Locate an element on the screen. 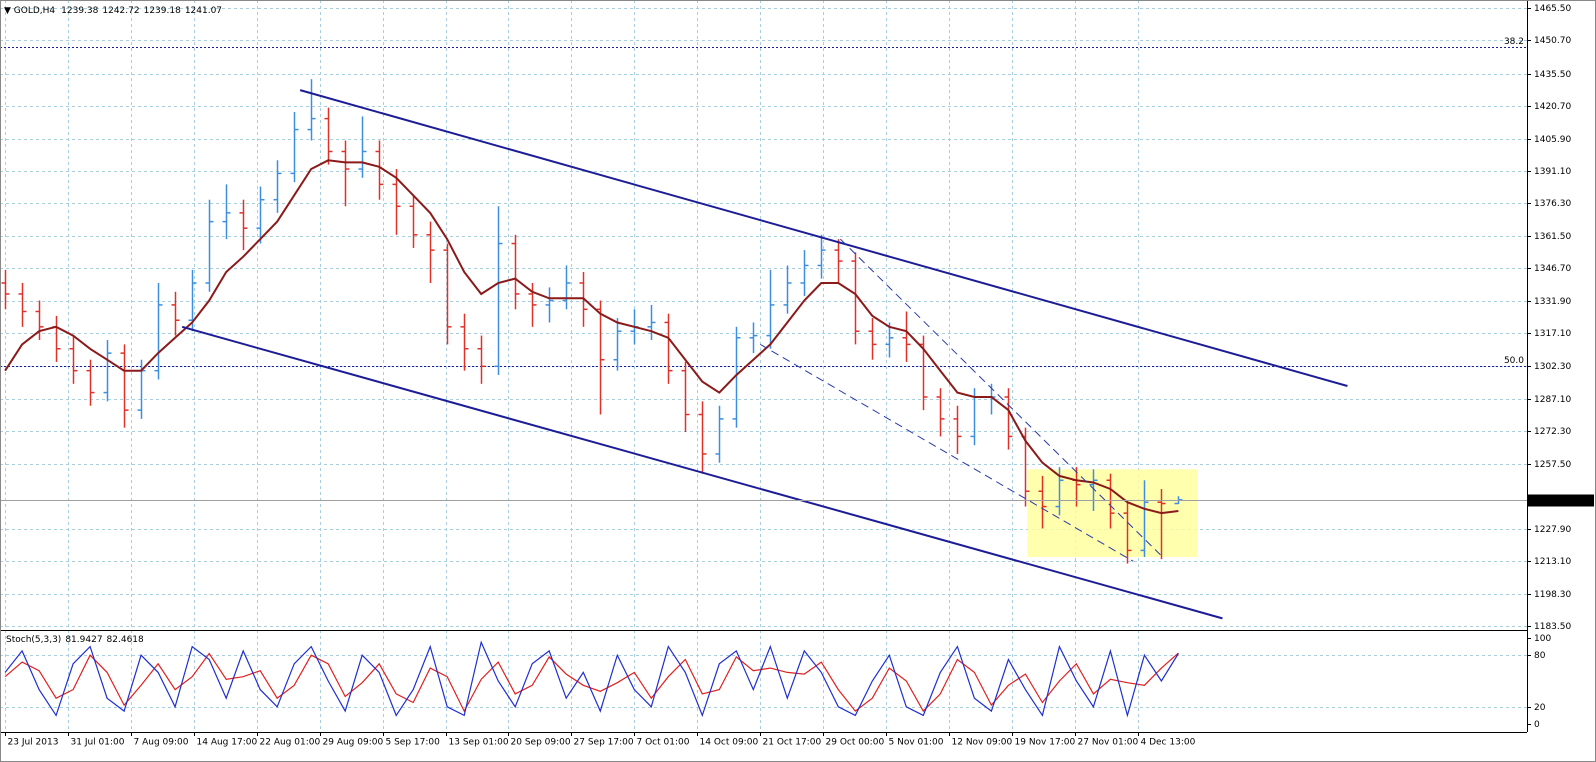  y-tick-label: 1227.90 is located at coordinates (1552, 530).